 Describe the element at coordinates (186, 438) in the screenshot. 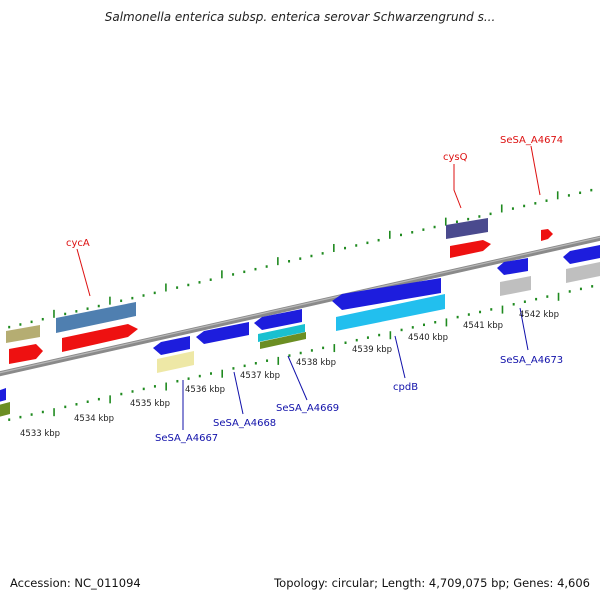

I see `label-SeSA_A4667: SeSA_A4667` at that location.